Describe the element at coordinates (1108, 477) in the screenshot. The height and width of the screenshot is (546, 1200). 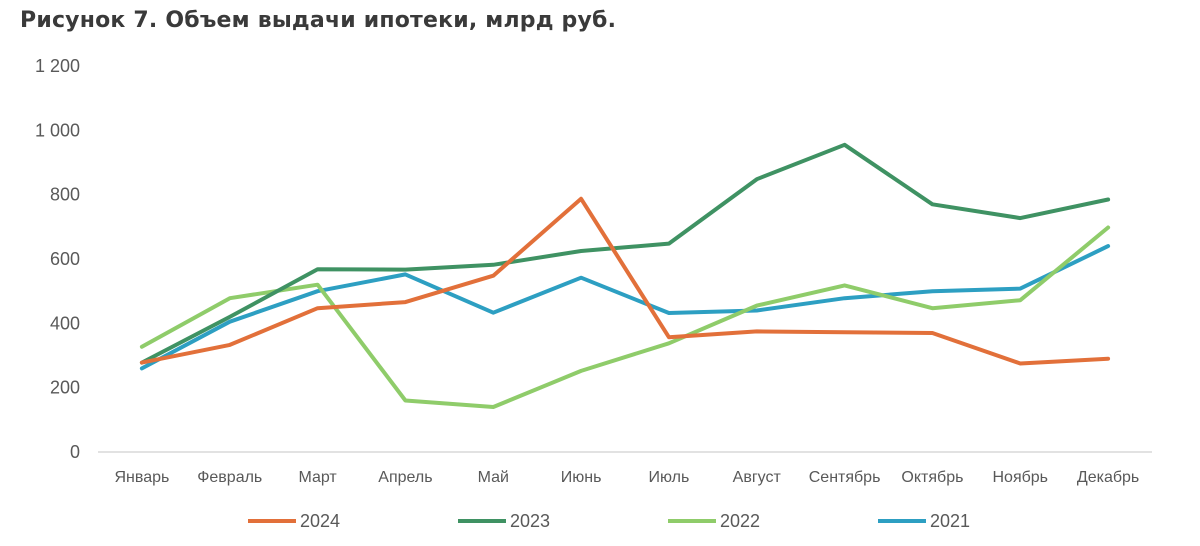
I see `x-tick-label: Декабрь` at that location.